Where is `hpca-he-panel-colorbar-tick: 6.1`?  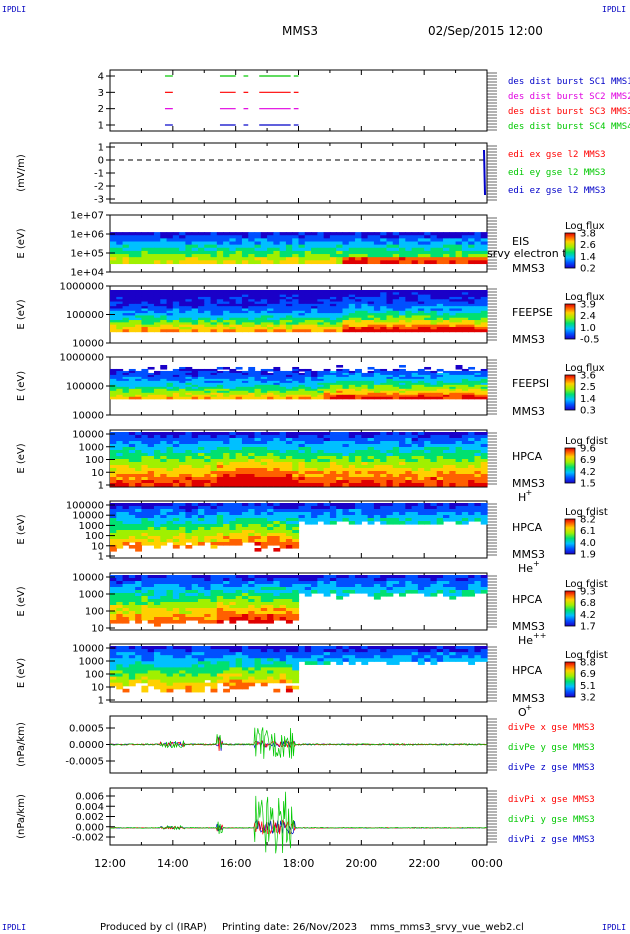
hpca-he-panel-colorbar-tick: 6.1 is located at coordinates (588, 531).